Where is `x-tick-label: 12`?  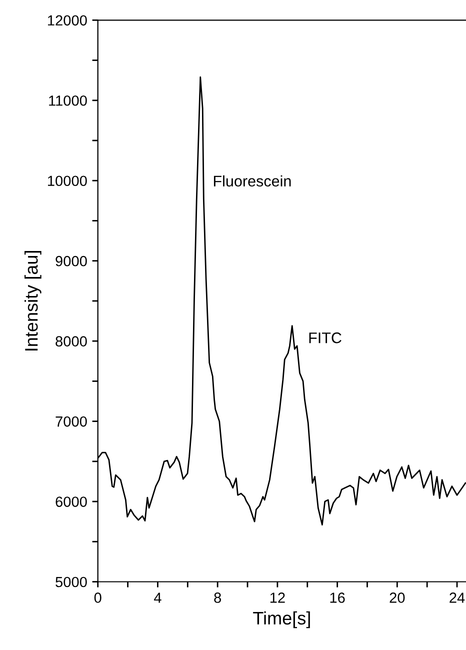 x-tick-label: 12 is located at coordinates (277, 597).